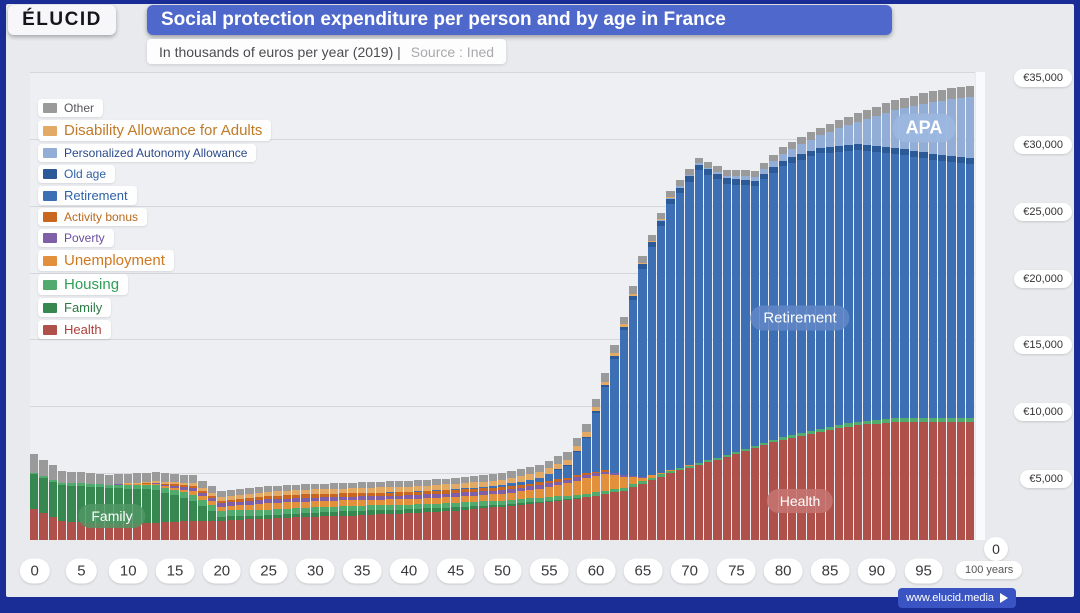 Image resolution: width=1080 pixels, height=613 pixels. What do you see at coordinates (957, 598) in the screenshot?
I see `elucid-media-link: www.elucid.media` at bounding box center [957, 598].